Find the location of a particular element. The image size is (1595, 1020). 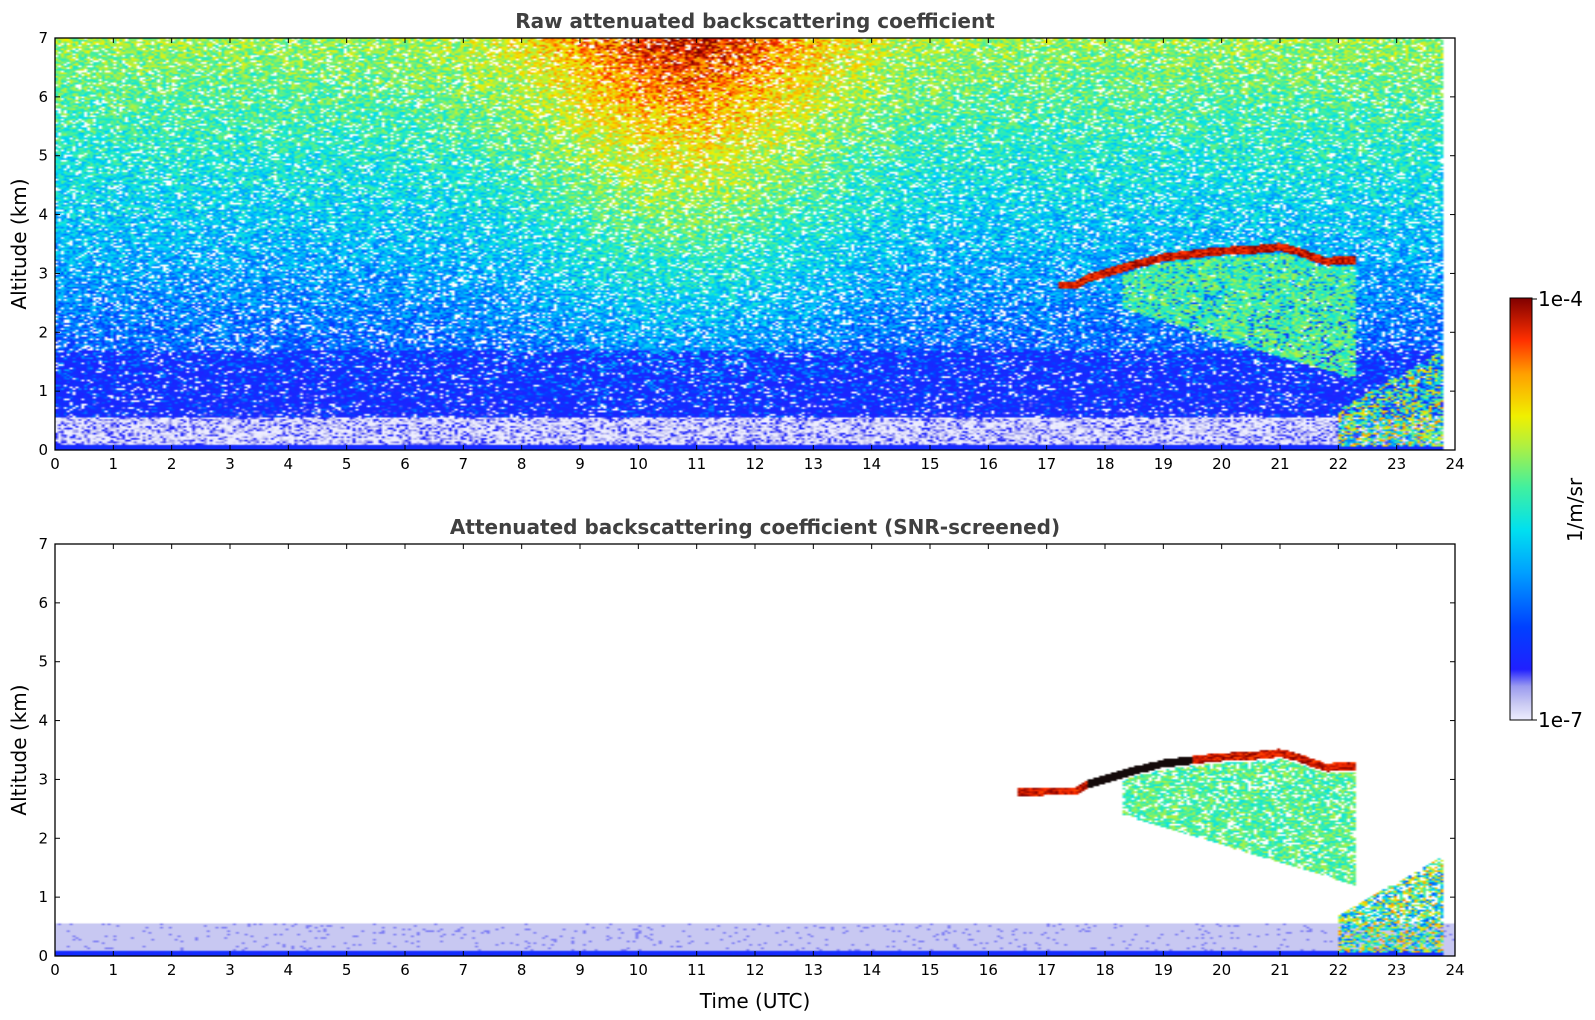

colorbar-gradient is located at coordinates (1521, 509).